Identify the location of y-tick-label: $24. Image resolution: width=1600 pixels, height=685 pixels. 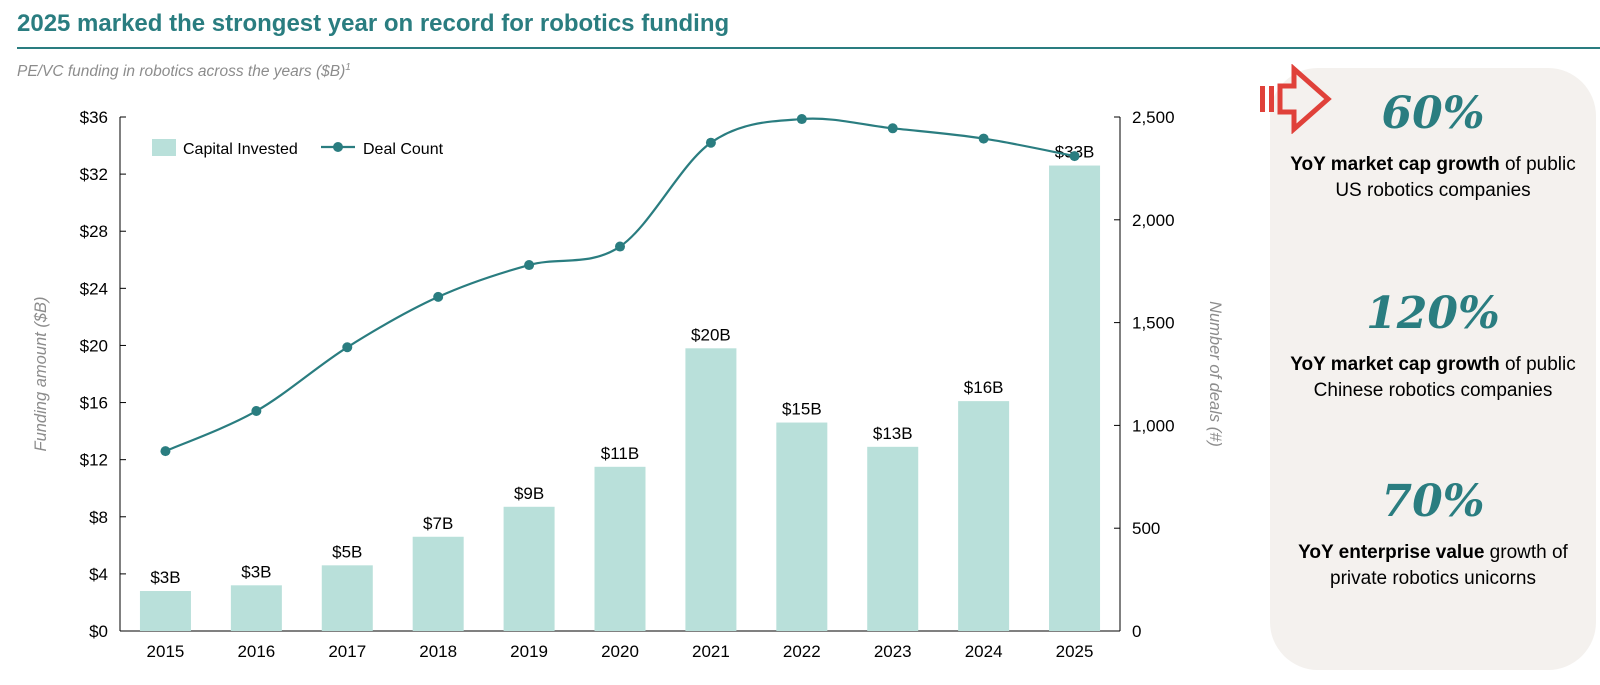
(94, 288).